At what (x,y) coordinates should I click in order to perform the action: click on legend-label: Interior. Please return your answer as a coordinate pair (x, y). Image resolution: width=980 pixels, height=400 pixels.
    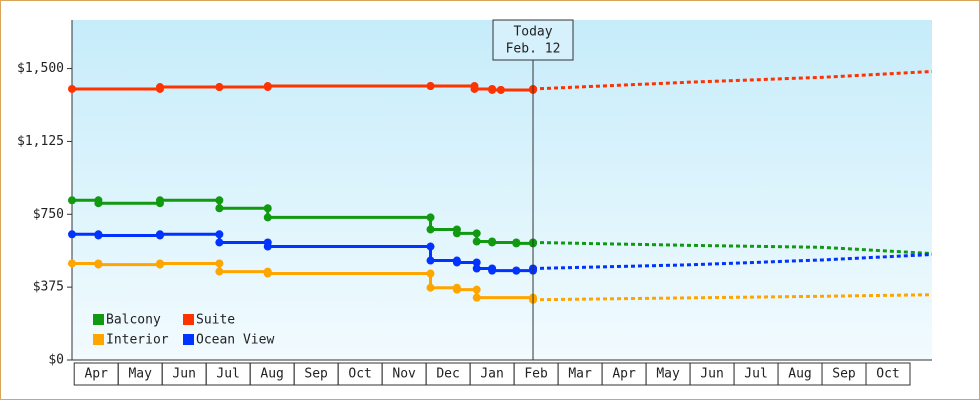
    Looking at the image, I should click on (137, 340).